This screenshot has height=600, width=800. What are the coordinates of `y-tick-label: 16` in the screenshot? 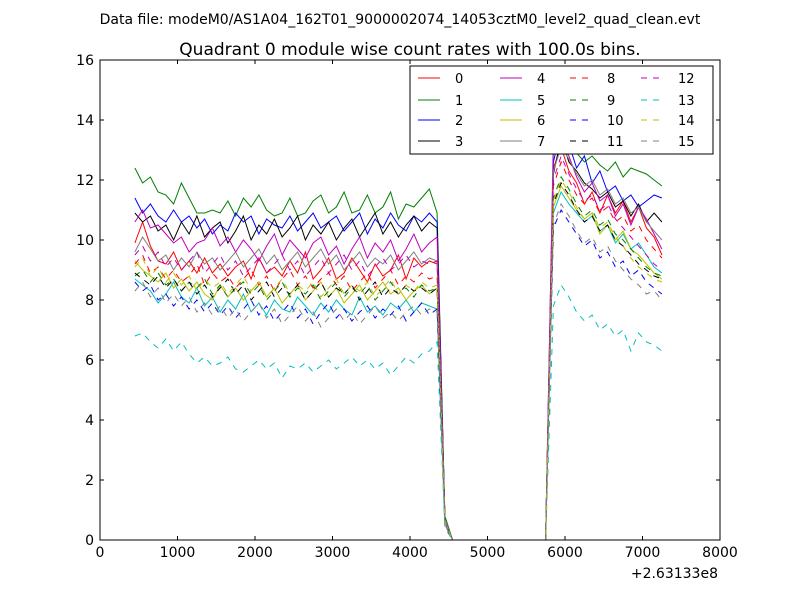 It's located at (85, 61).